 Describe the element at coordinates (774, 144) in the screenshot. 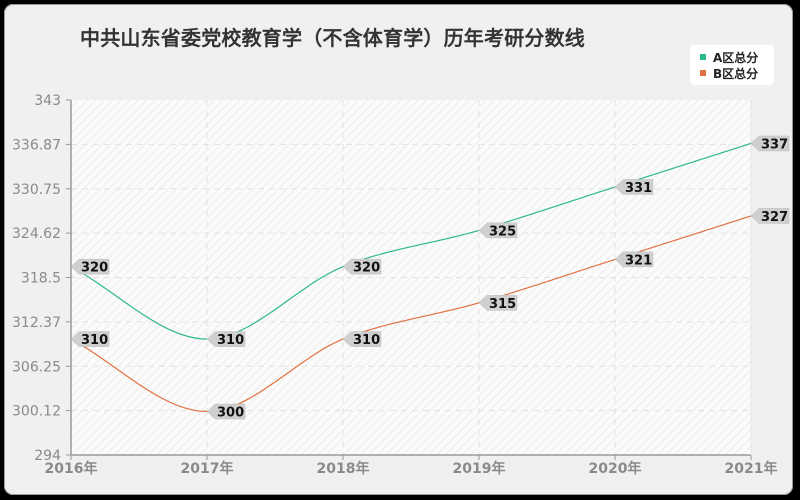

I see `svg-text: 337` at that location.